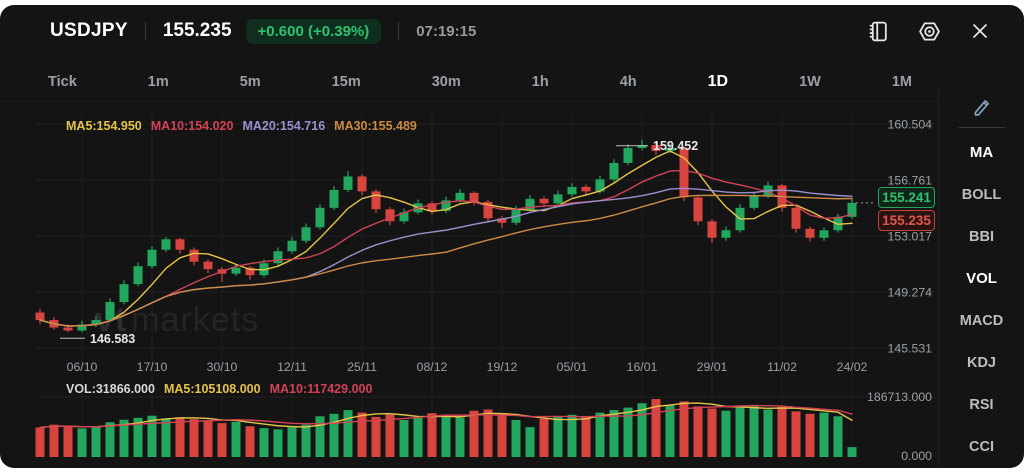  Describe the element at coordinates (446, 31) in the screenshot. I see `server-time: 07:19:15` at that location.